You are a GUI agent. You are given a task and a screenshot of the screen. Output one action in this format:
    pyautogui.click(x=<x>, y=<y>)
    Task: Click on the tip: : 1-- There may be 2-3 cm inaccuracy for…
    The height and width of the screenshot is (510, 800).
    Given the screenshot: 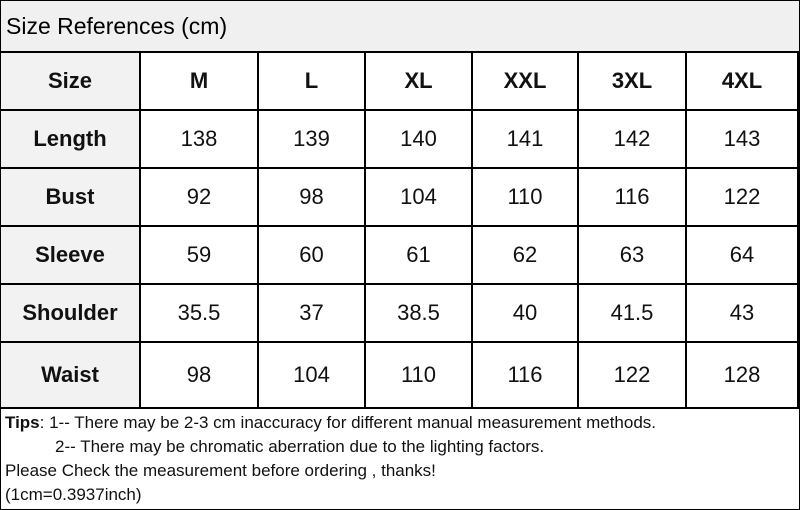 What is the action you would take?
    pyautogui.click(x=348, y=422)
    